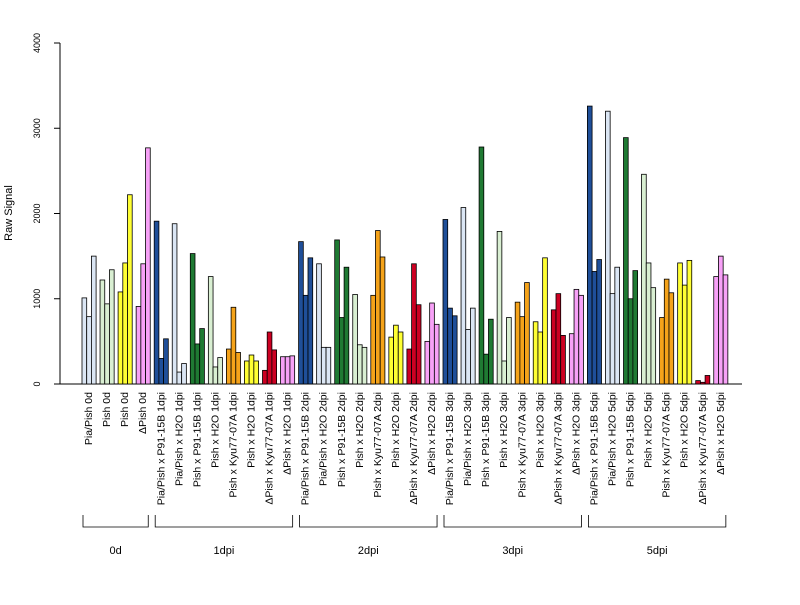  Describe the element at coordinates (576, 433) in the screenshot. I see `x-tick-label: ΔPish x H2O 3dpi` at that location.